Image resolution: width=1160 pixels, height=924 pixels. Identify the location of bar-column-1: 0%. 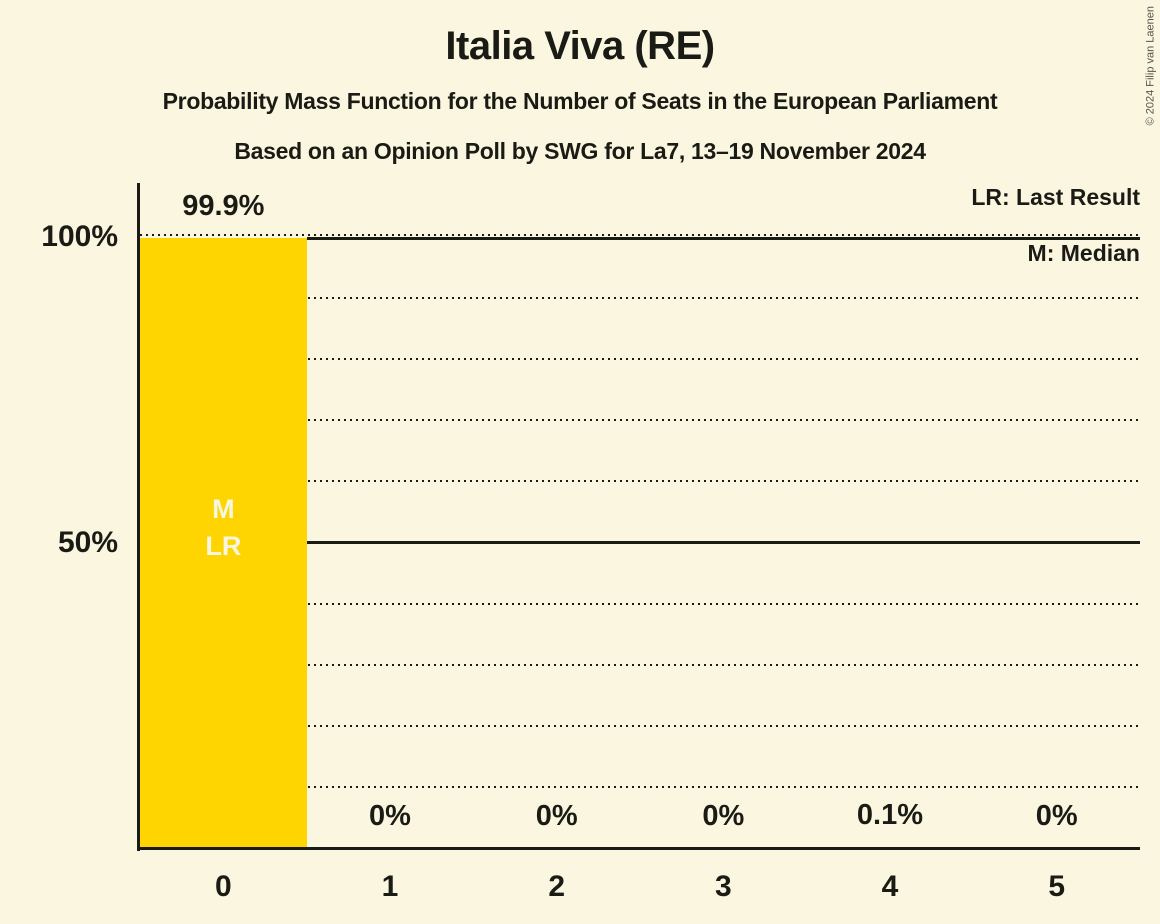
(390, 542).